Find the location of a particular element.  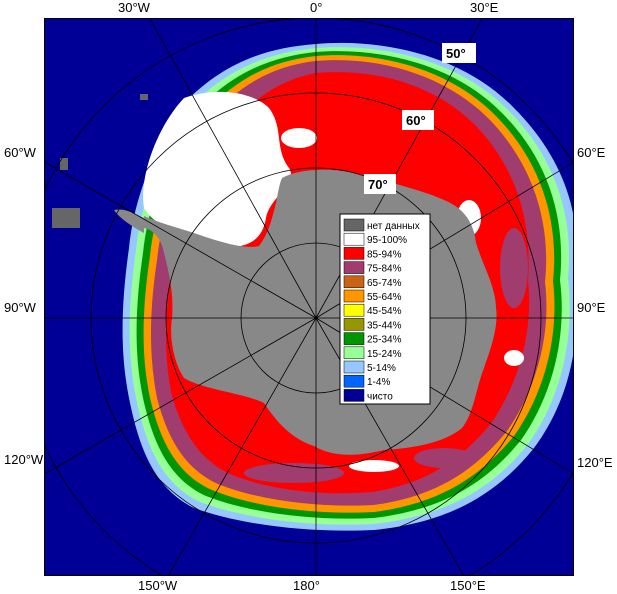

legend-label: 55-64% is located at coordinates (384, 297).